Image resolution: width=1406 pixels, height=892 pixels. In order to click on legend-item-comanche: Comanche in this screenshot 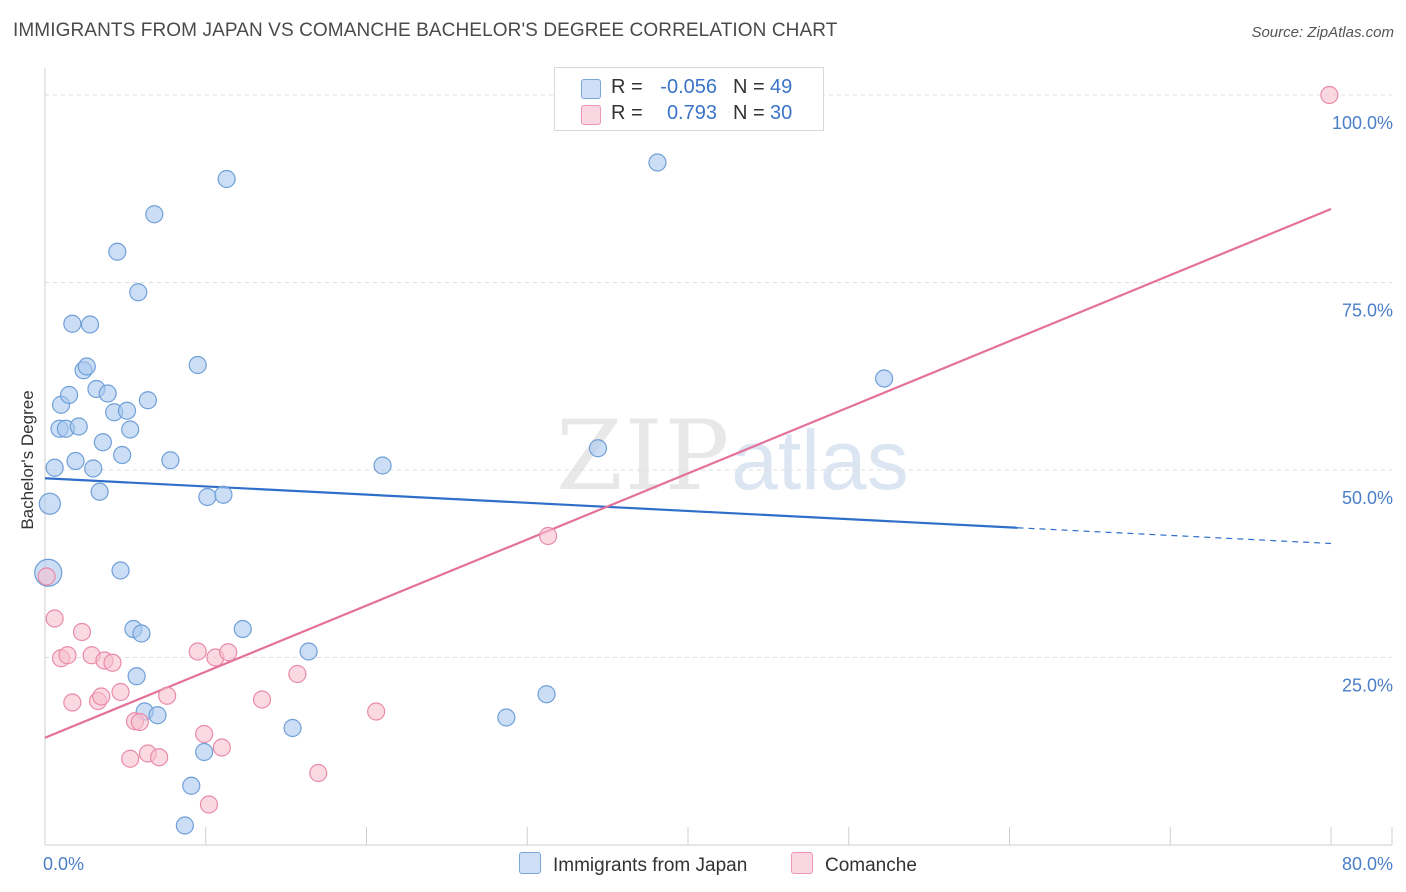, I will do `click(854, 864)`.